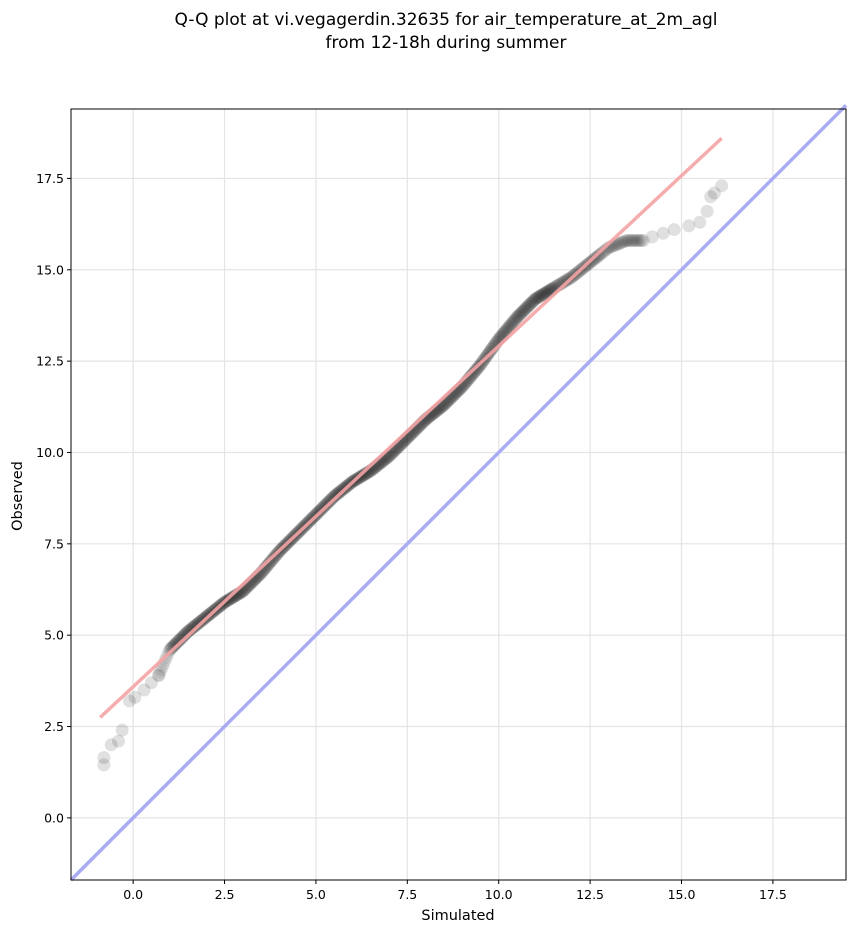  I want to click on x-tick-label: 10.0, so click(499, 894).